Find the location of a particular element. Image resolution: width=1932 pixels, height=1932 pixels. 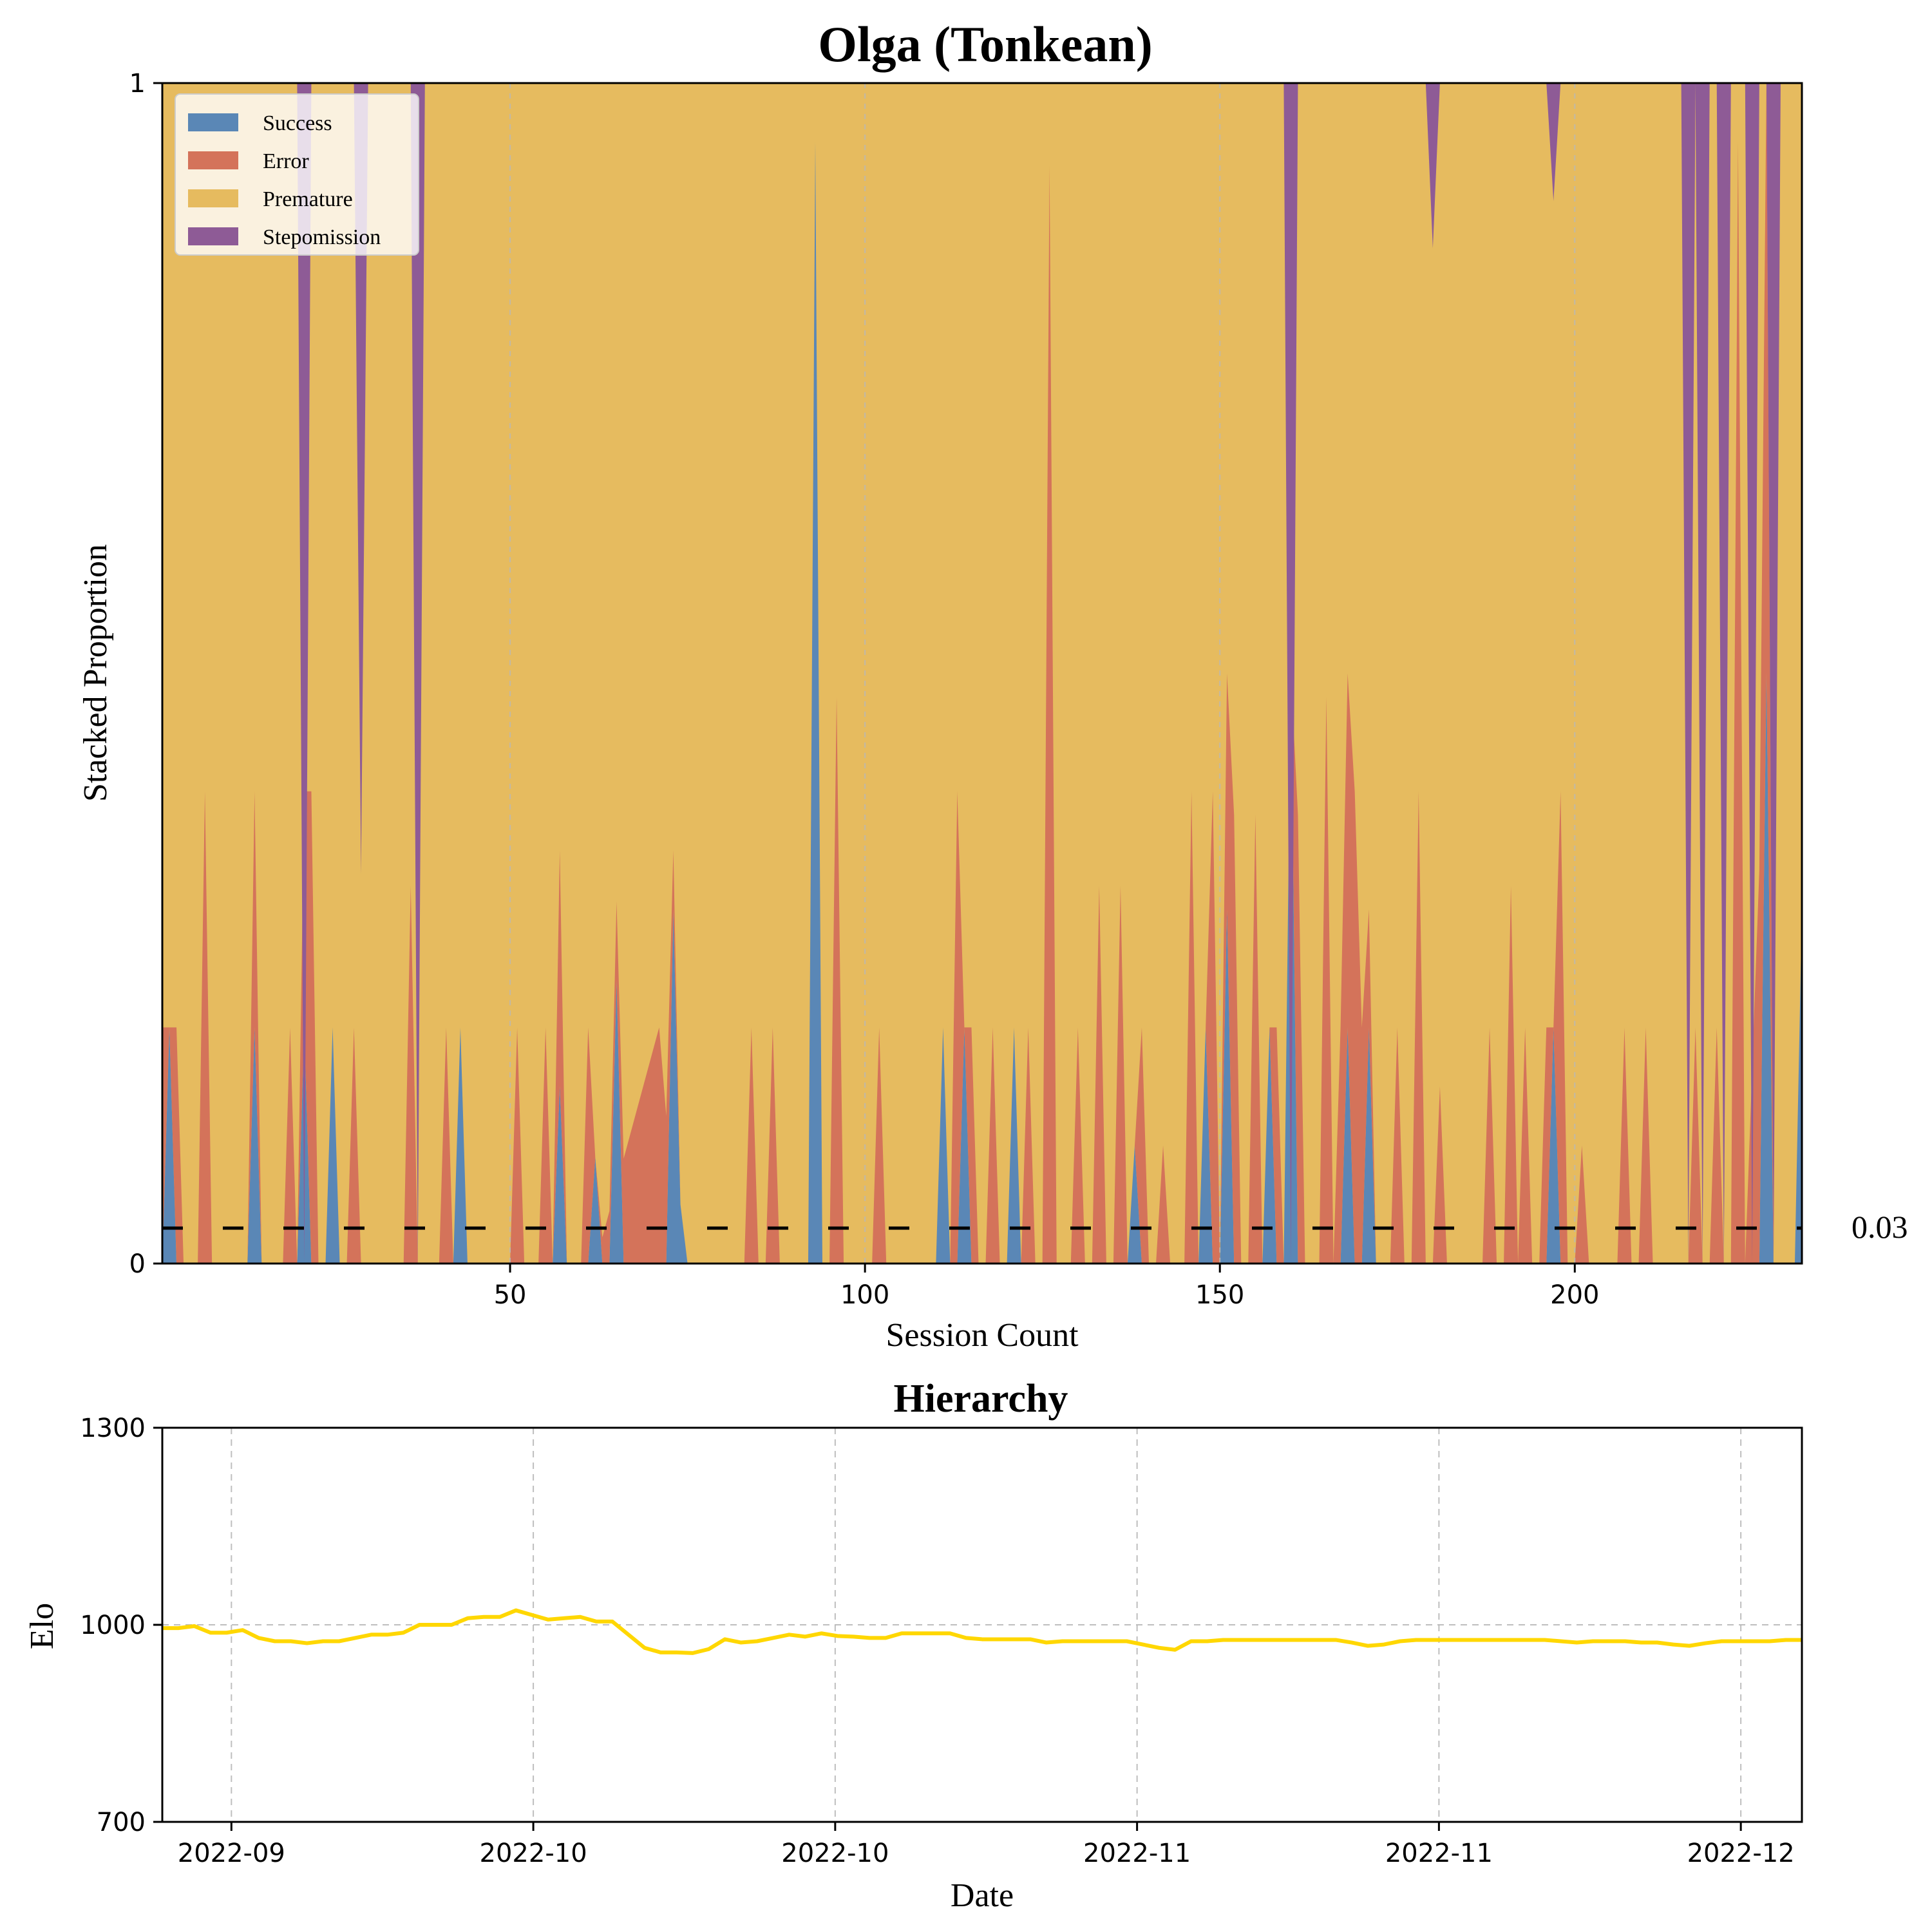

bottom-y-axis-label: Elo is located at coordinates (42, 1626).